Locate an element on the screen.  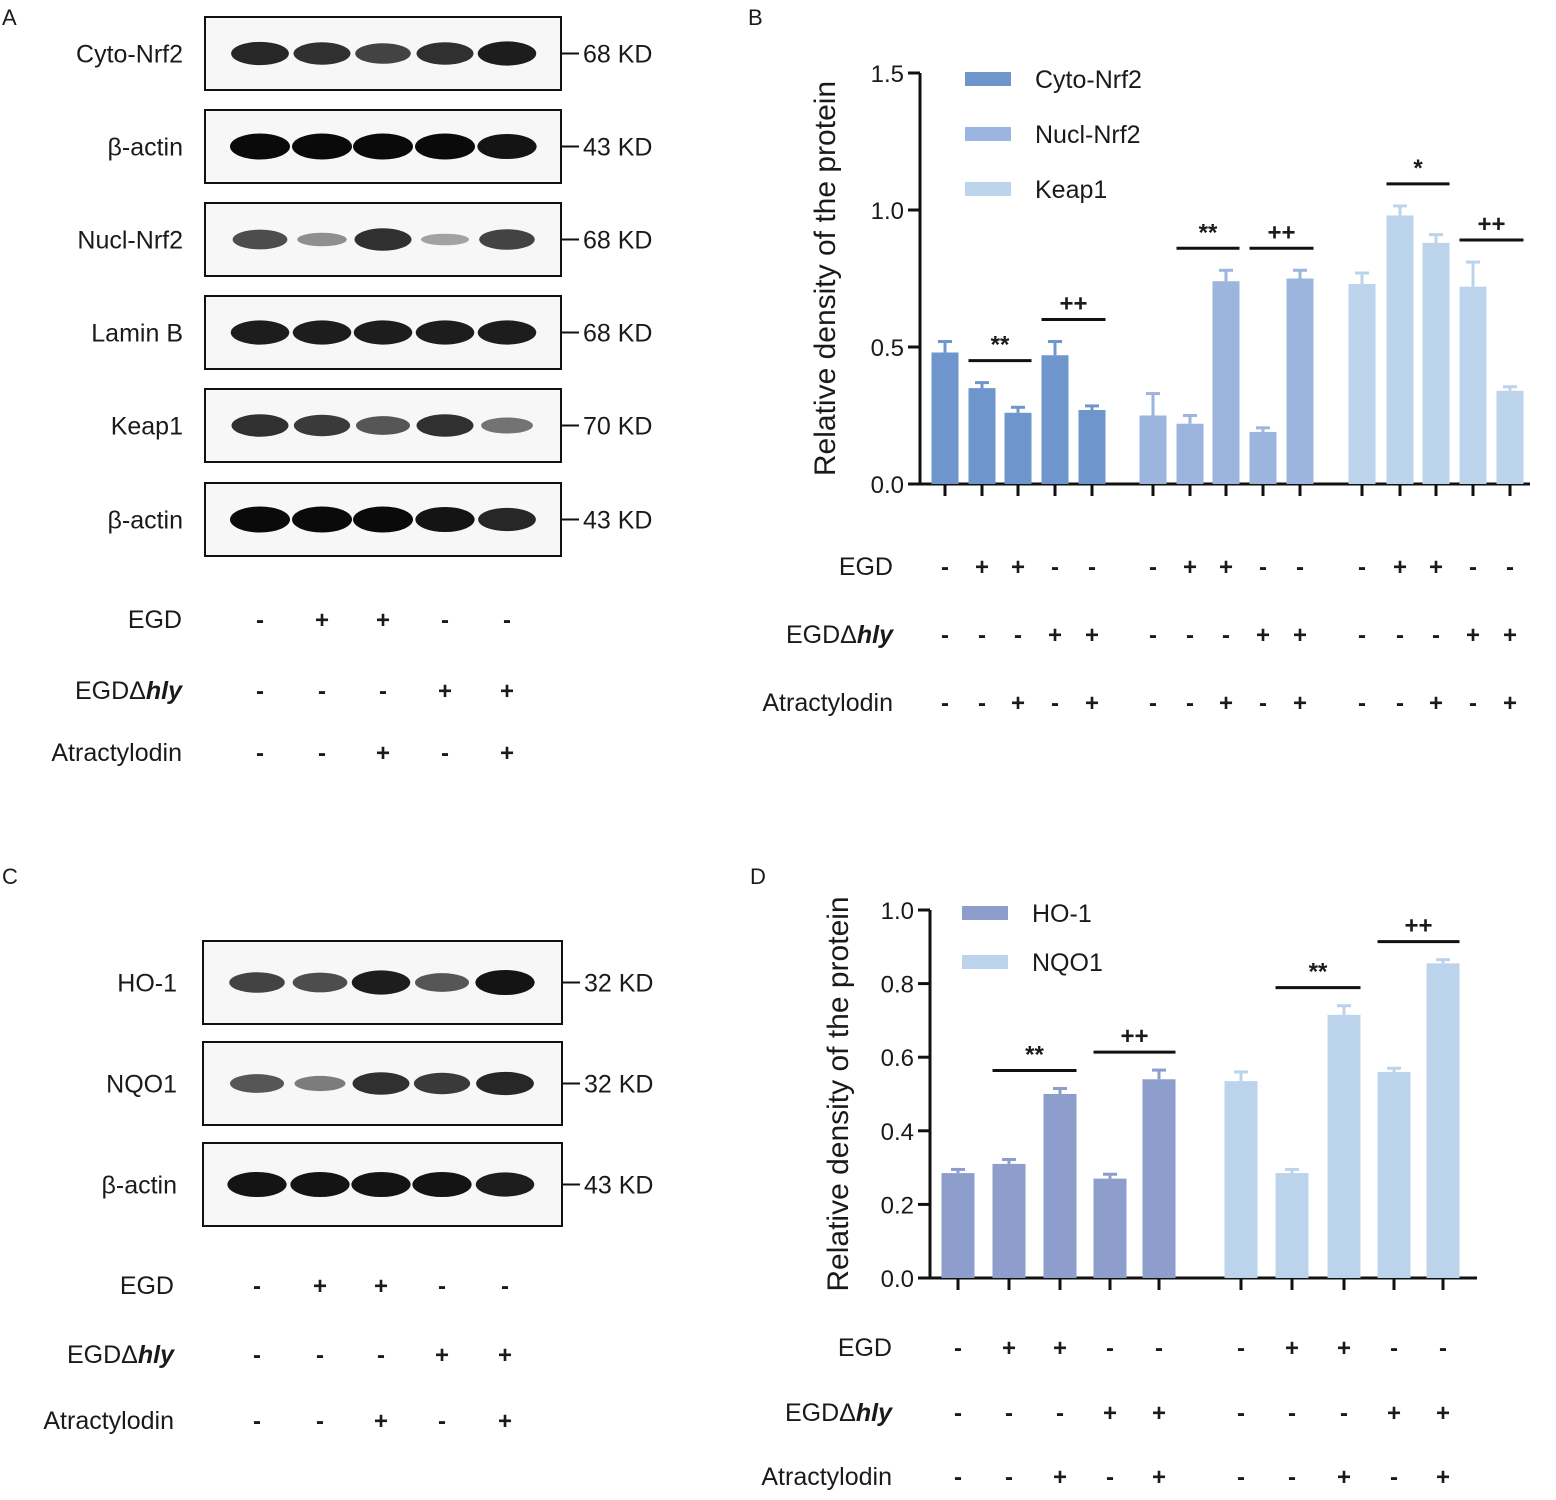
panel-c-kd-label: 43 KD is located at coordinates (618, 1186).